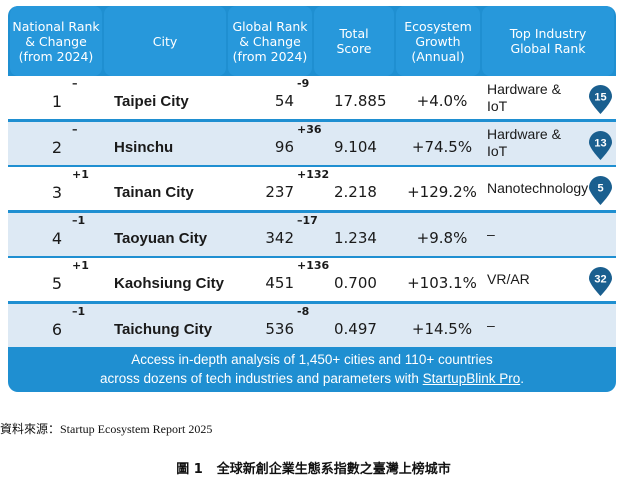 The height and width of the screenshot is (494, 627). What do you see at coordinates (163, 329) in the screenshot?
I see `city-name: Taichung City` at bounding box center [163, 329].